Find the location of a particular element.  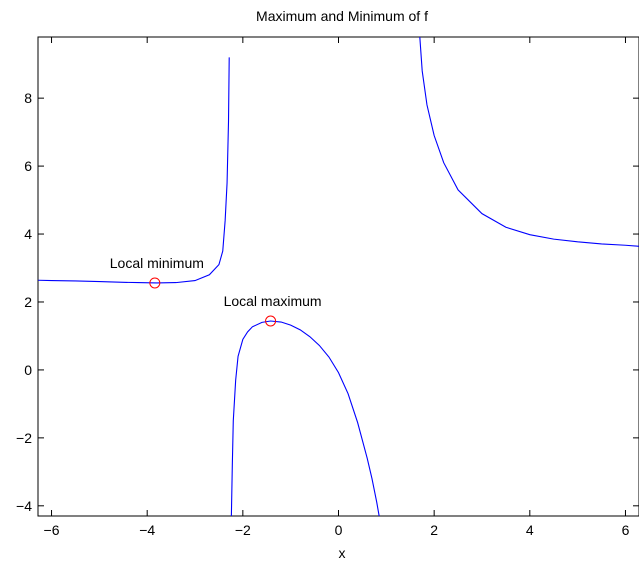

y-tick-label: −4 is located at coordinates (24, 506).